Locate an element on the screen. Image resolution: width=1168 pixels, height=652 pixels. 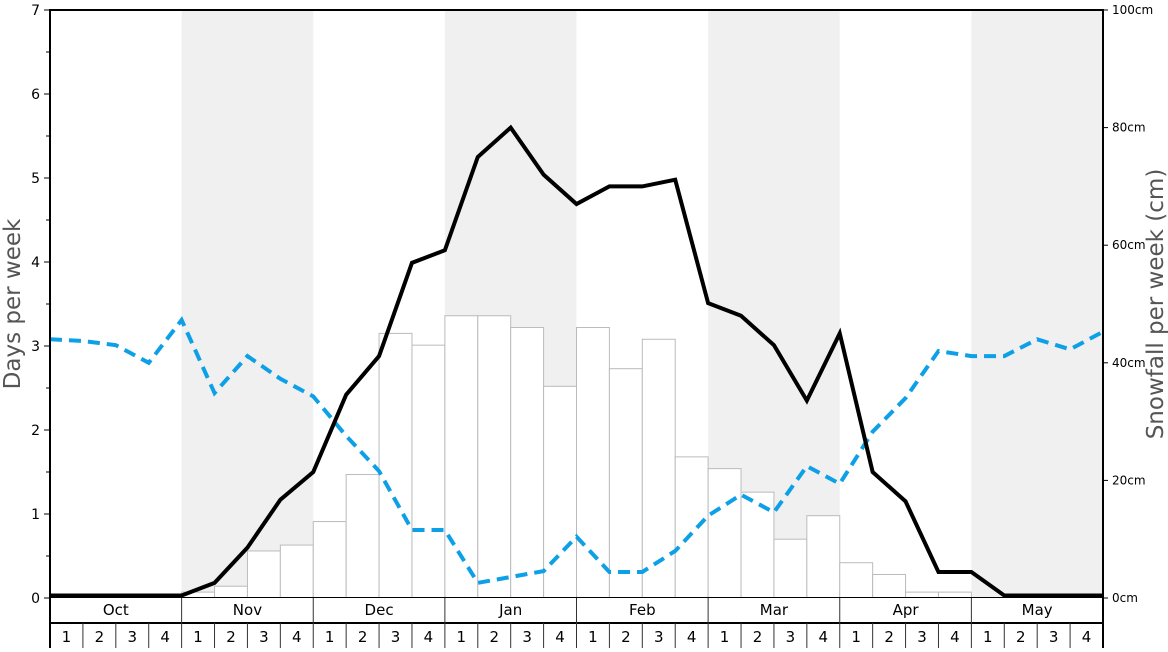
month-label: Feb is located at coordinates (642, 610).